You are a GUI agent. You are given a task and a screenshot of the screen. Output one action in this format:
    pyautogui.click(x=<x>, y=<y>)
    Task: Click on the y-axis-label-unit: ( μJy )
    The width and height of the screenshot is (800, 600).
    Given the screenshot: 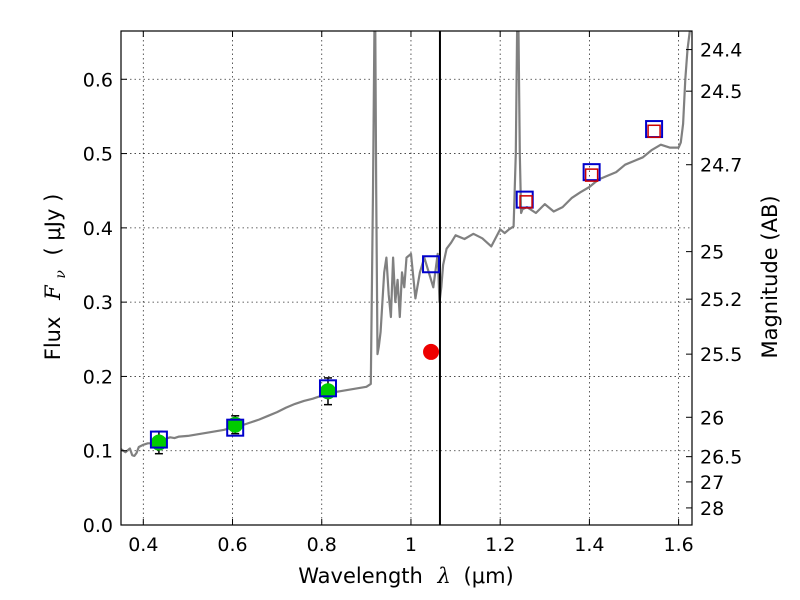 What is the action you would take?
    pyautogui.click(x=53, y=225)
    